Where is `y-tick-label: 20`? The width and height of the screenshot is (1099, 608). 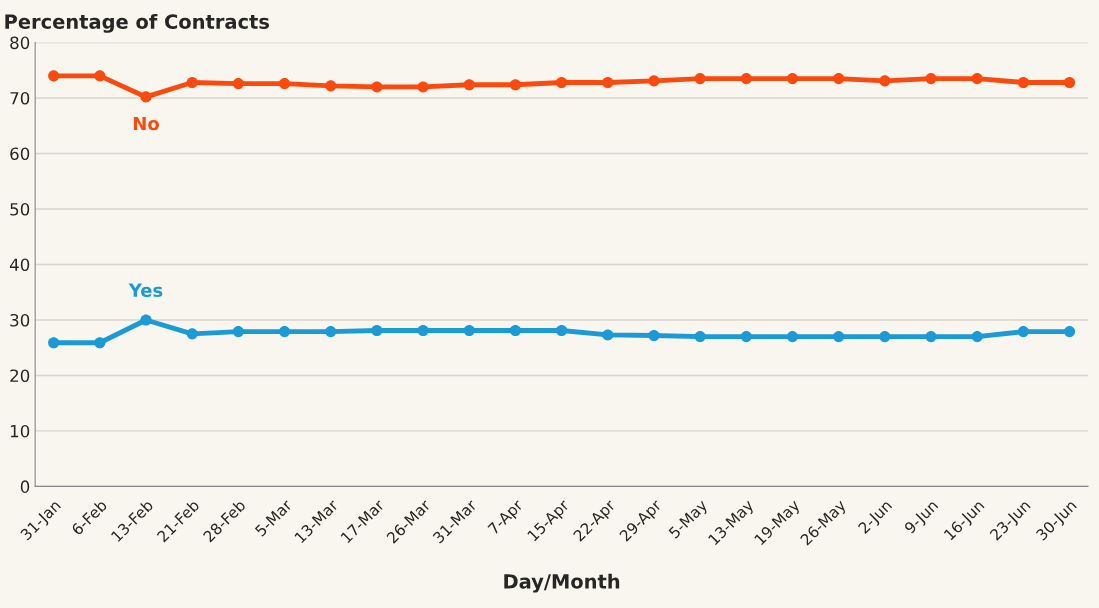 y-tick-label: 20 is located at coordinates (20, 376).